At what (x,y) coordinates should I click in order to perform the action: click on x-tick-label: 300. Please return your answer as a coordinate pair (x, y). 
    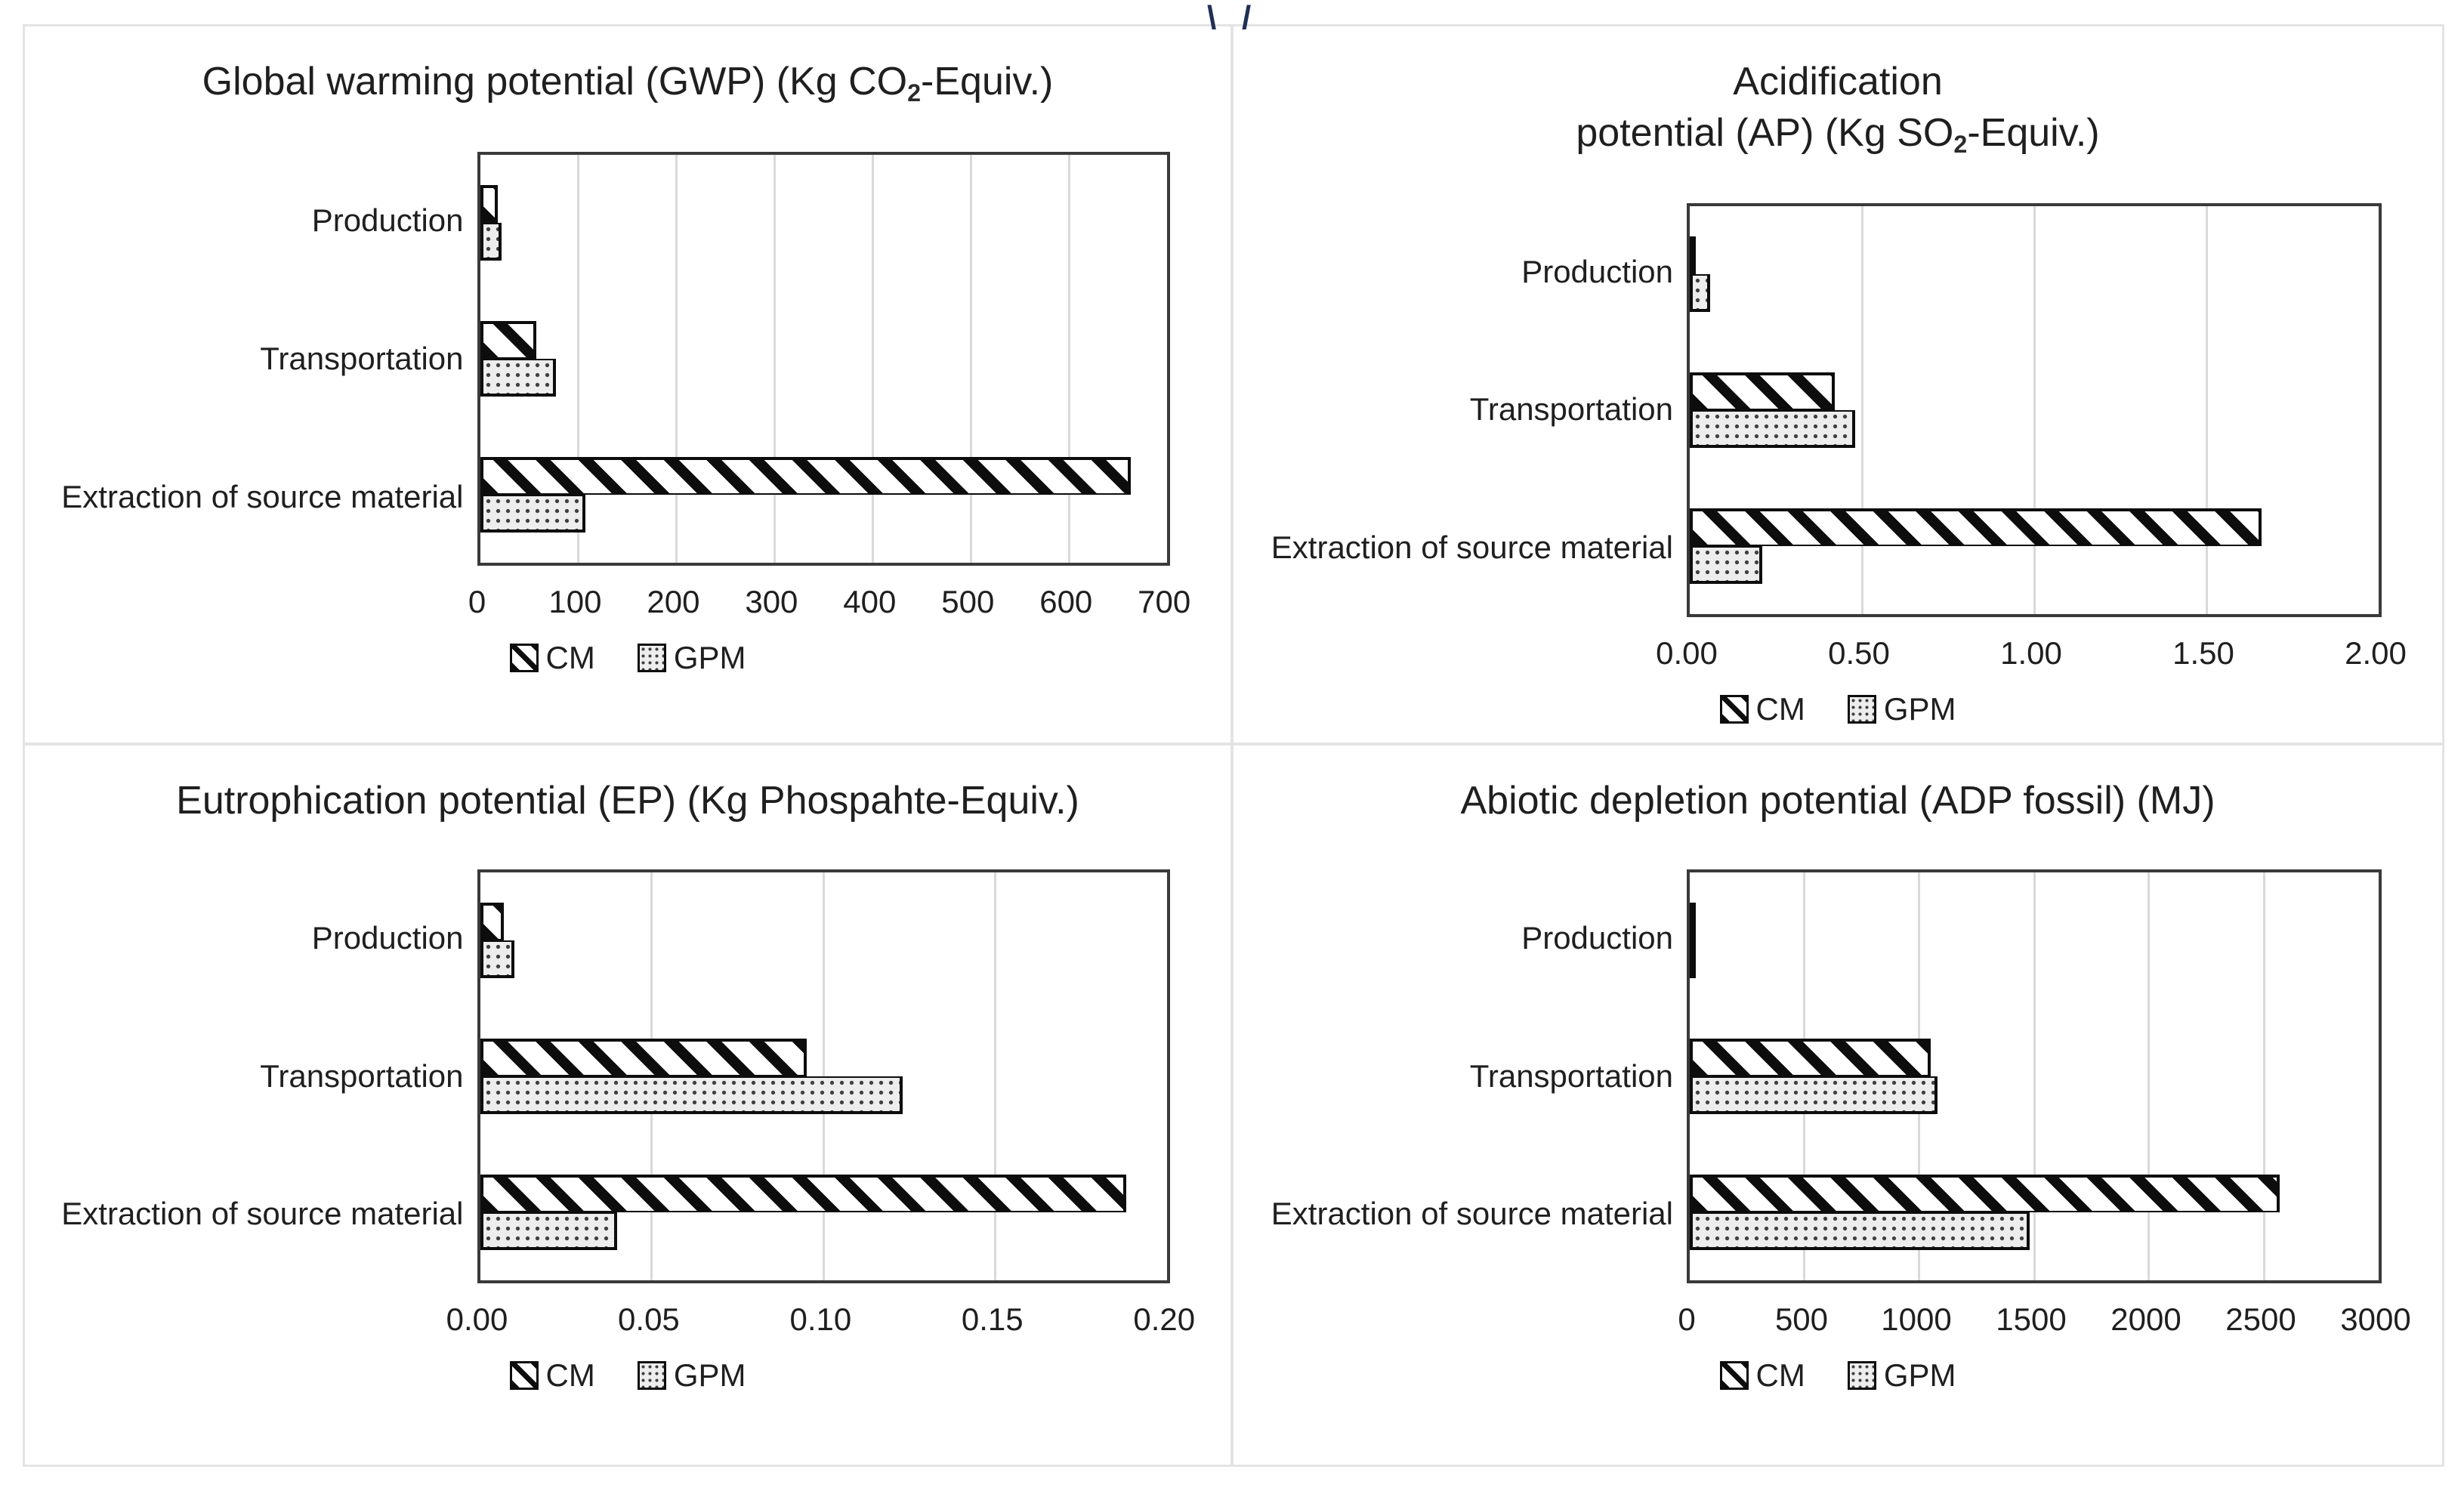
    Looking at the image, I should click on (772, 601).